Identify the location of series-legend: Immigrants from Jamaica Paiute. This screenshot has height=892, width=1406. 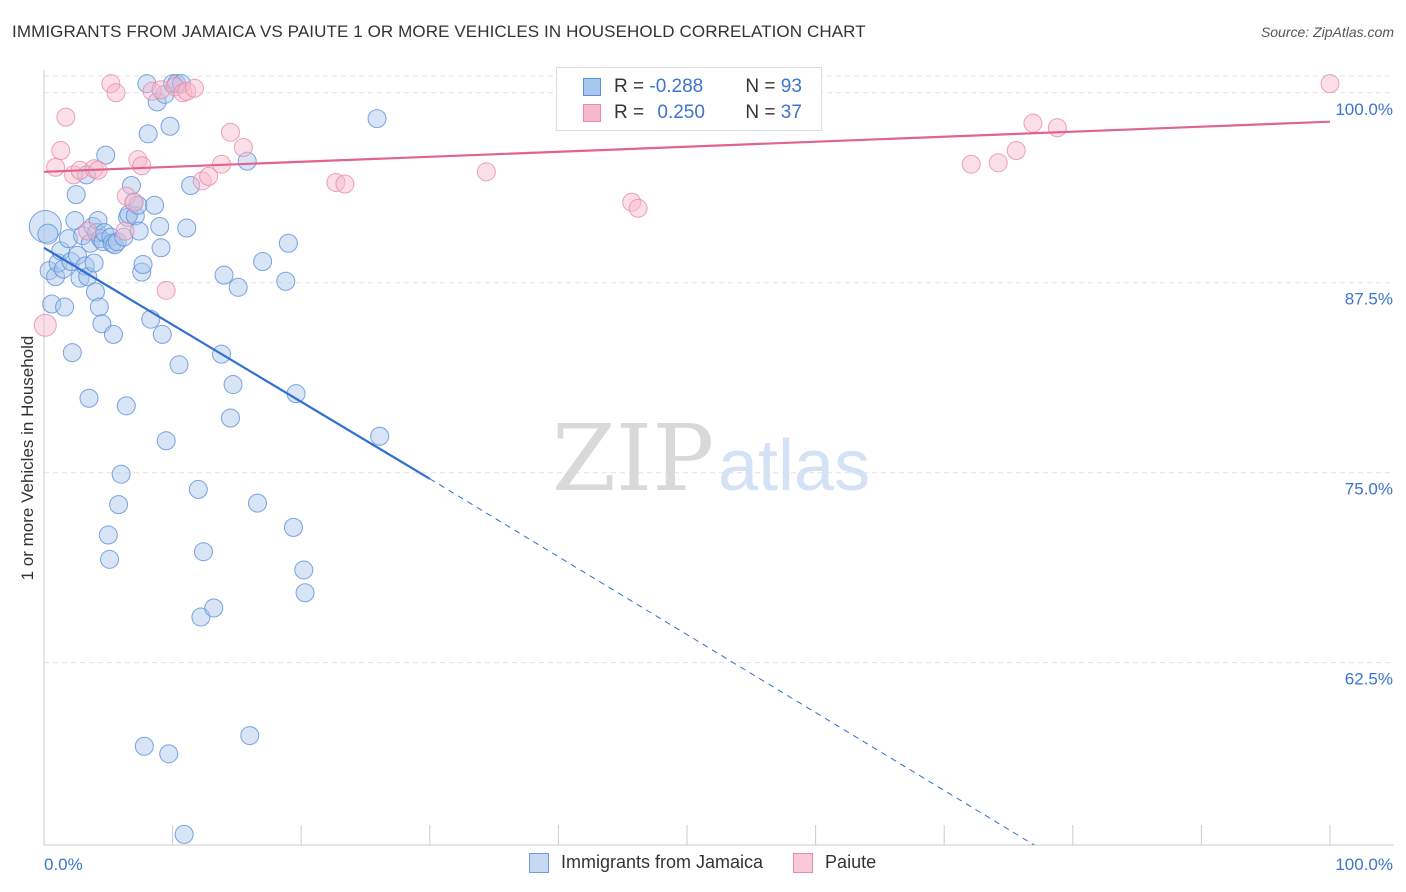
(717, 862).